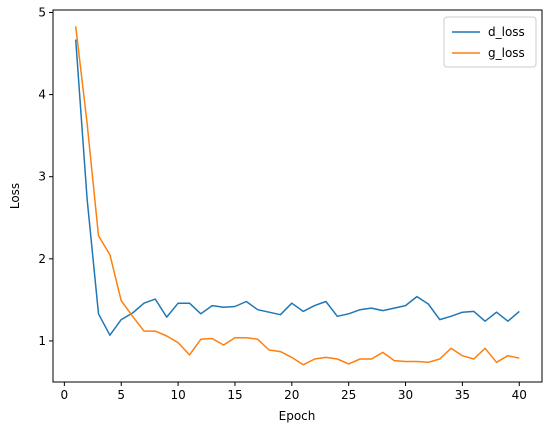 The height and width of the screenshot is (436, 557). I want to click on x-tick-label: 40, so click(519, 395).